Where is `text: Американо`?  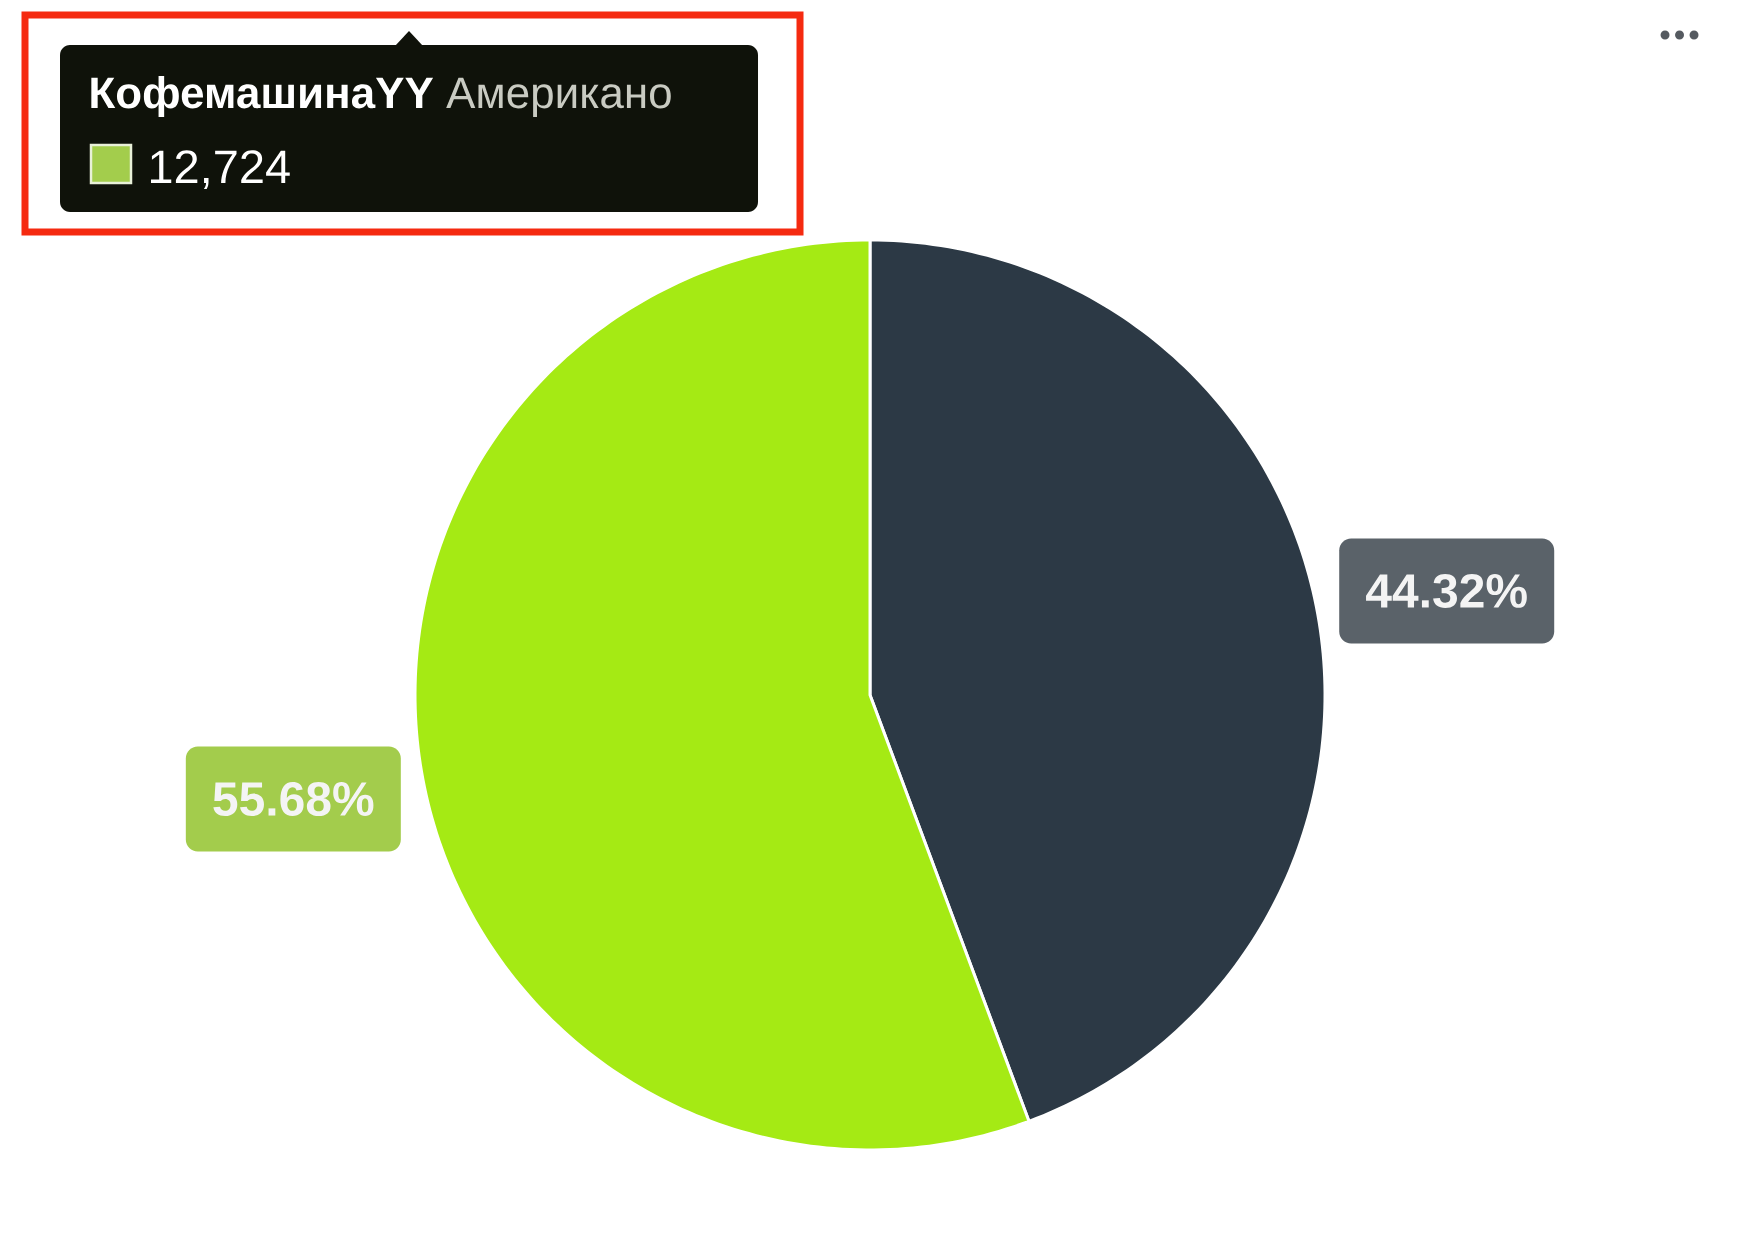
text: Американо is located at coordinates (558, 97).